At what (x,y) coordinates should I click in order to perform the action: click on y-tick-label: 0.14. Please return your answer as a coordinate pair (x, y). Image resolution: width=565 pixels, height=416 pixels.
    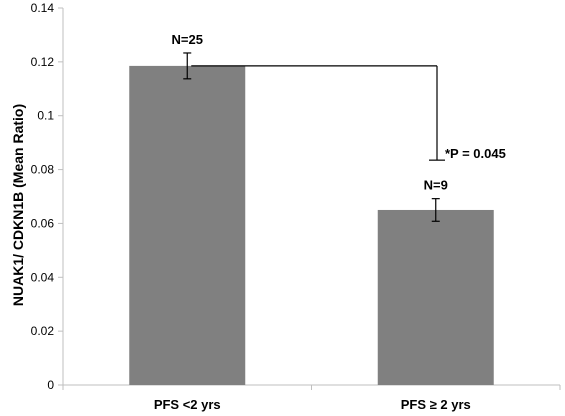
    Looking at the image, I should click on (43, 8).